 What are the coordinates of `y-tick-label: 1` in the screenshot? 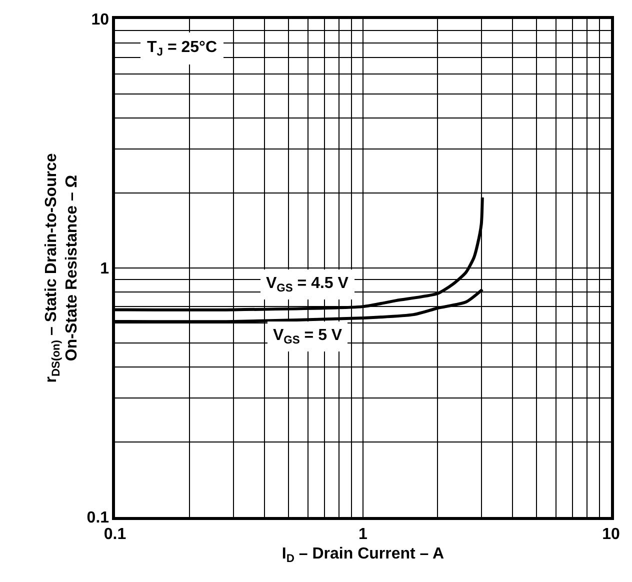 It's located at (105, 269).